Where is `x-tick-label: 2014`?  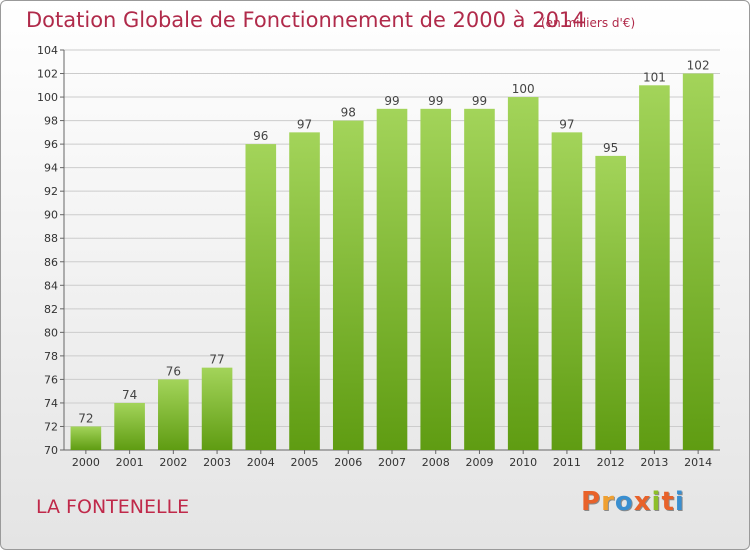 x-tick-label: 2014 is located at coordinates (698, 462).